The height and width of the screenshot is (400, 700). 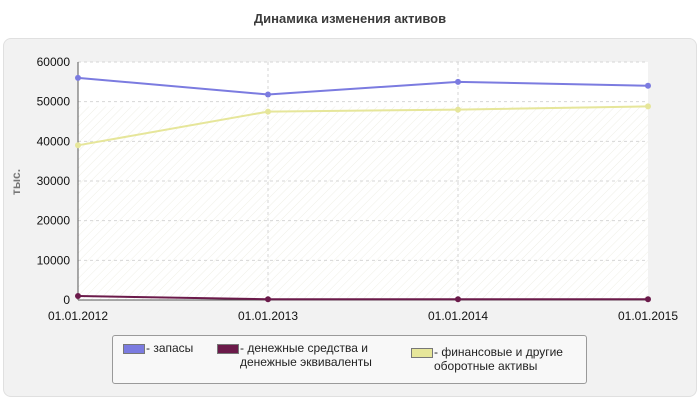 What do you see at coordinates (78, 316) in the screenshot?
I see `x-tick-label: 01.01.2012` at bounding box center [78, 316].